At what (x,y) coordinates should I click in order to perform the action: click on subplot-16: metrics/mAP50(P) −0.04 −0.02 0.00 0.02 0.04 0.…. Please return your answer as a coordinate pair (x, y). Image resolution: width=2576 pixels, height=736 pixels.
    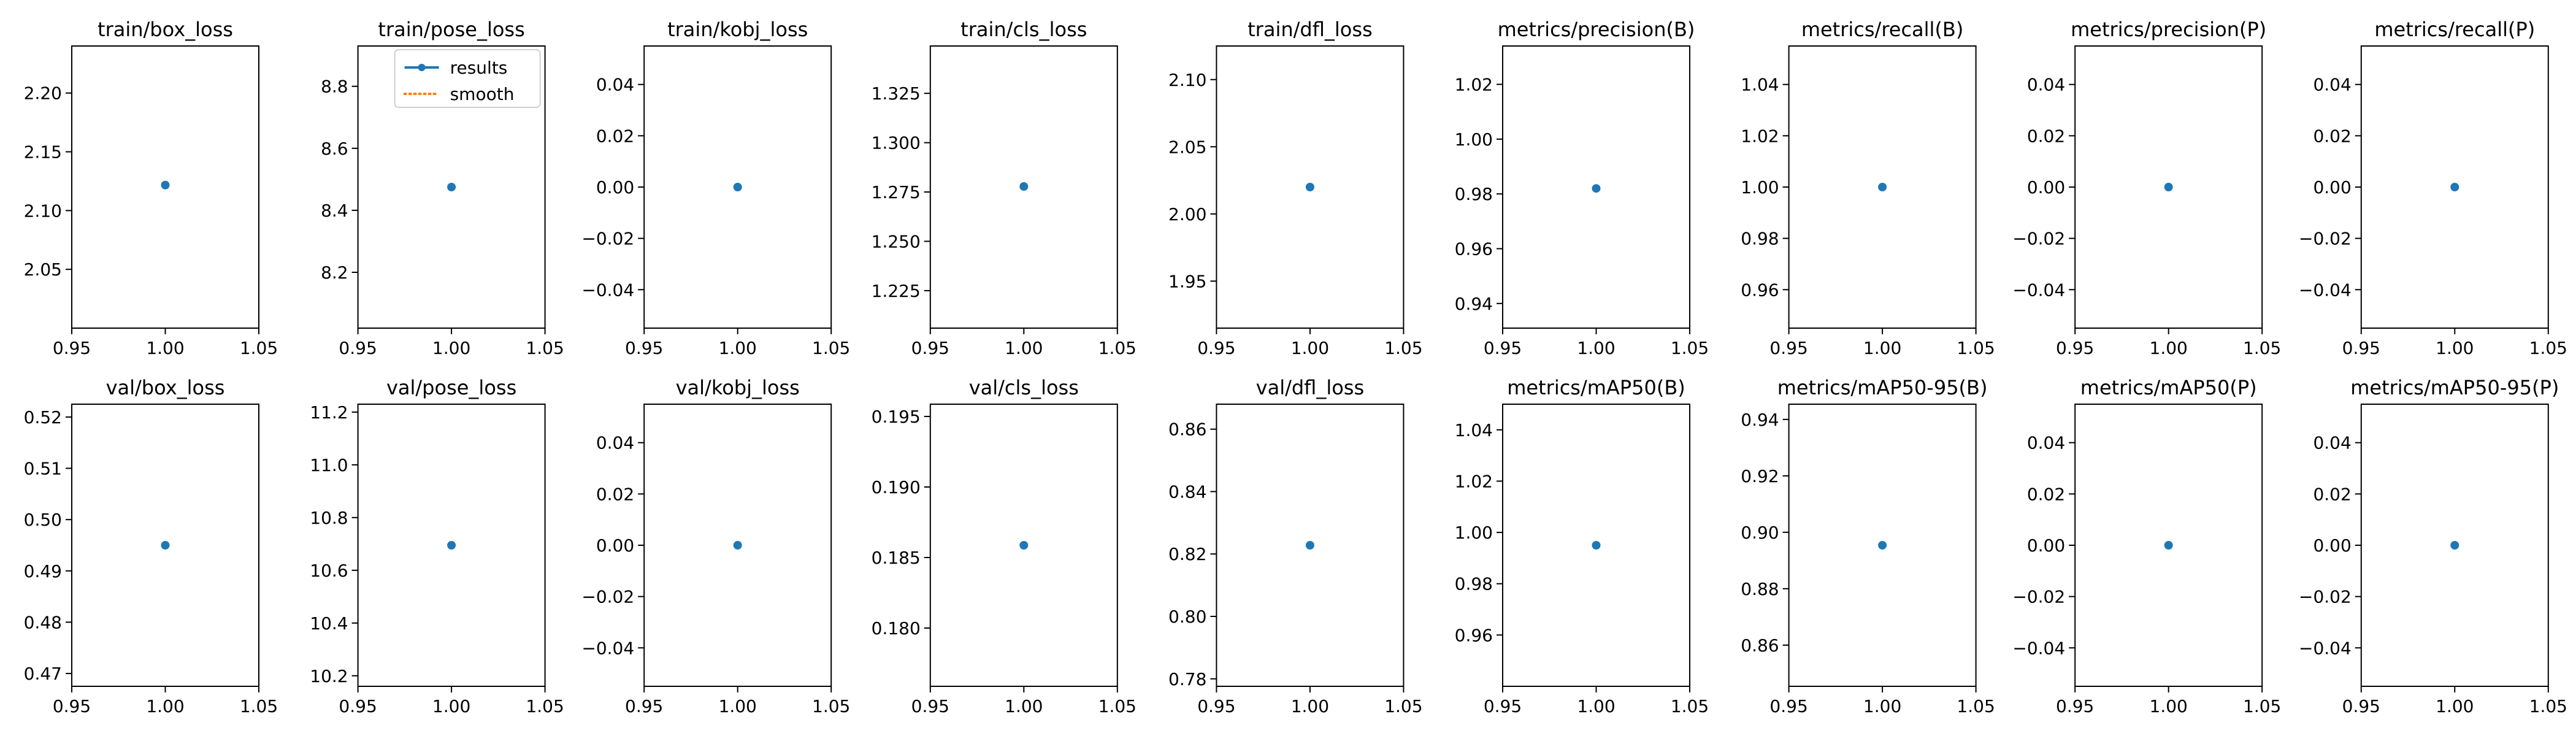
    Looking at the image, I should click on (2146, 546).